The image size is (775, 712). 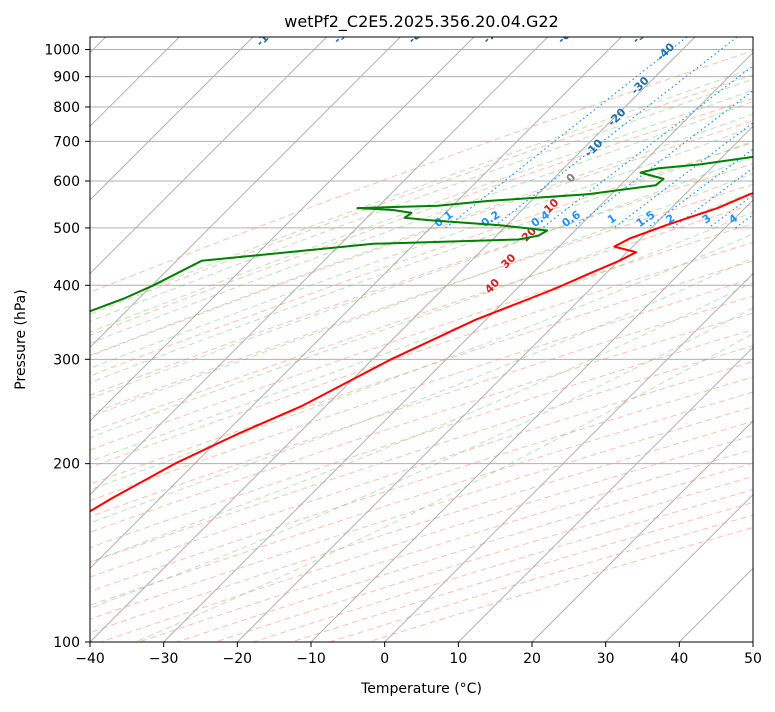 I want to click on x-tick-label: −10, so click(x=311, y=659).